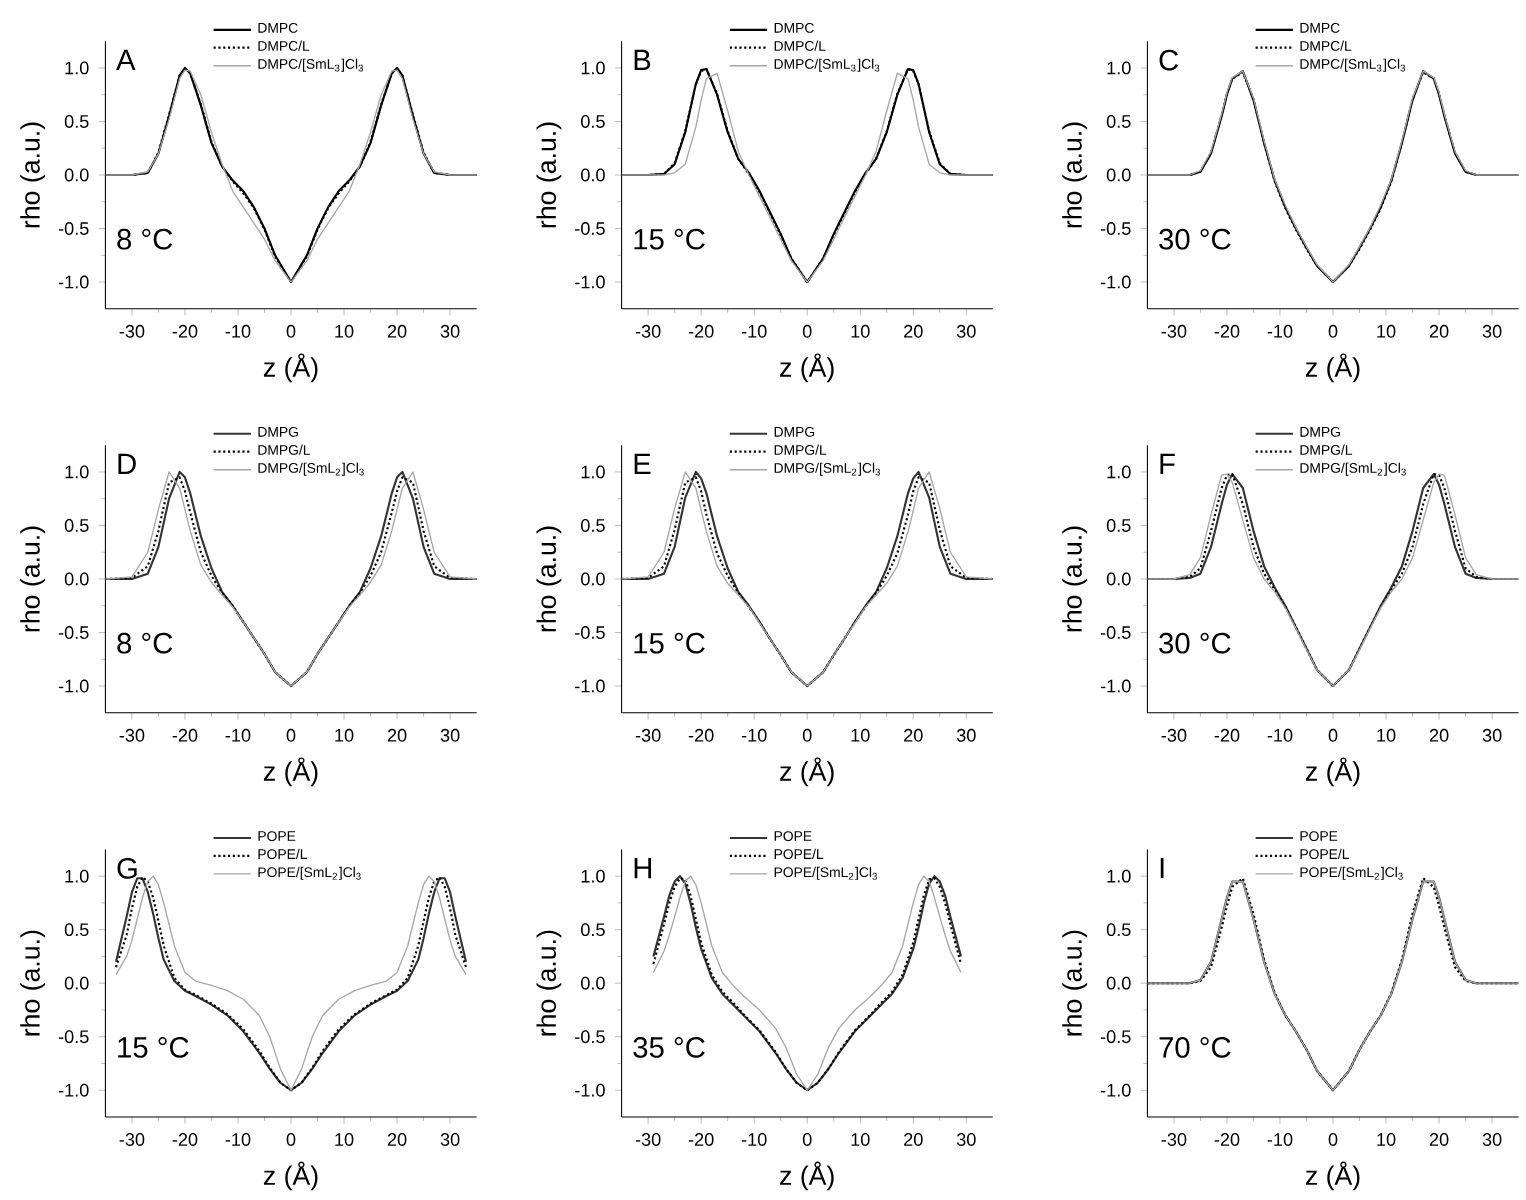 Image resolution: width=1526 pixels, height=1200 pixels. What do you see at coordinates (642, 59) in the screenshot?
I see `annotation: B` at bounding box center [642, 59].